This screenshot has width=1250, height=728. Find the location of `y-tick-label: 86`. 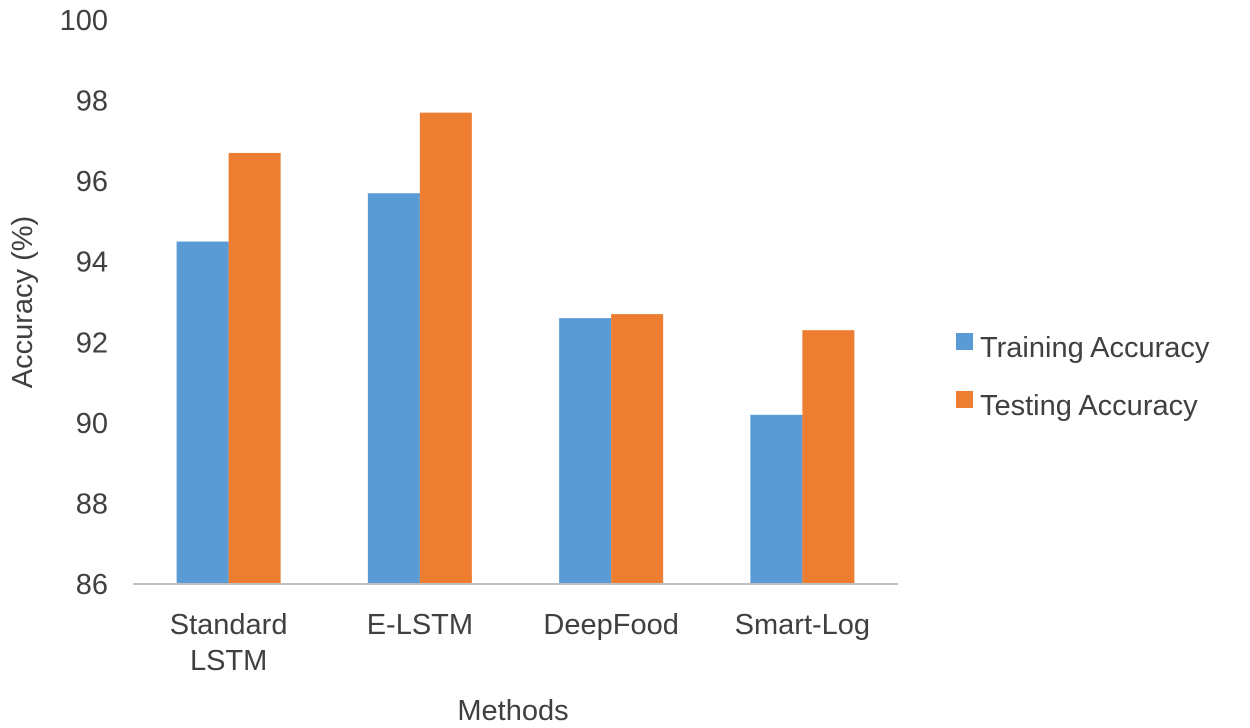

y-tick-label: 86 is located at coordinates (92, 585).